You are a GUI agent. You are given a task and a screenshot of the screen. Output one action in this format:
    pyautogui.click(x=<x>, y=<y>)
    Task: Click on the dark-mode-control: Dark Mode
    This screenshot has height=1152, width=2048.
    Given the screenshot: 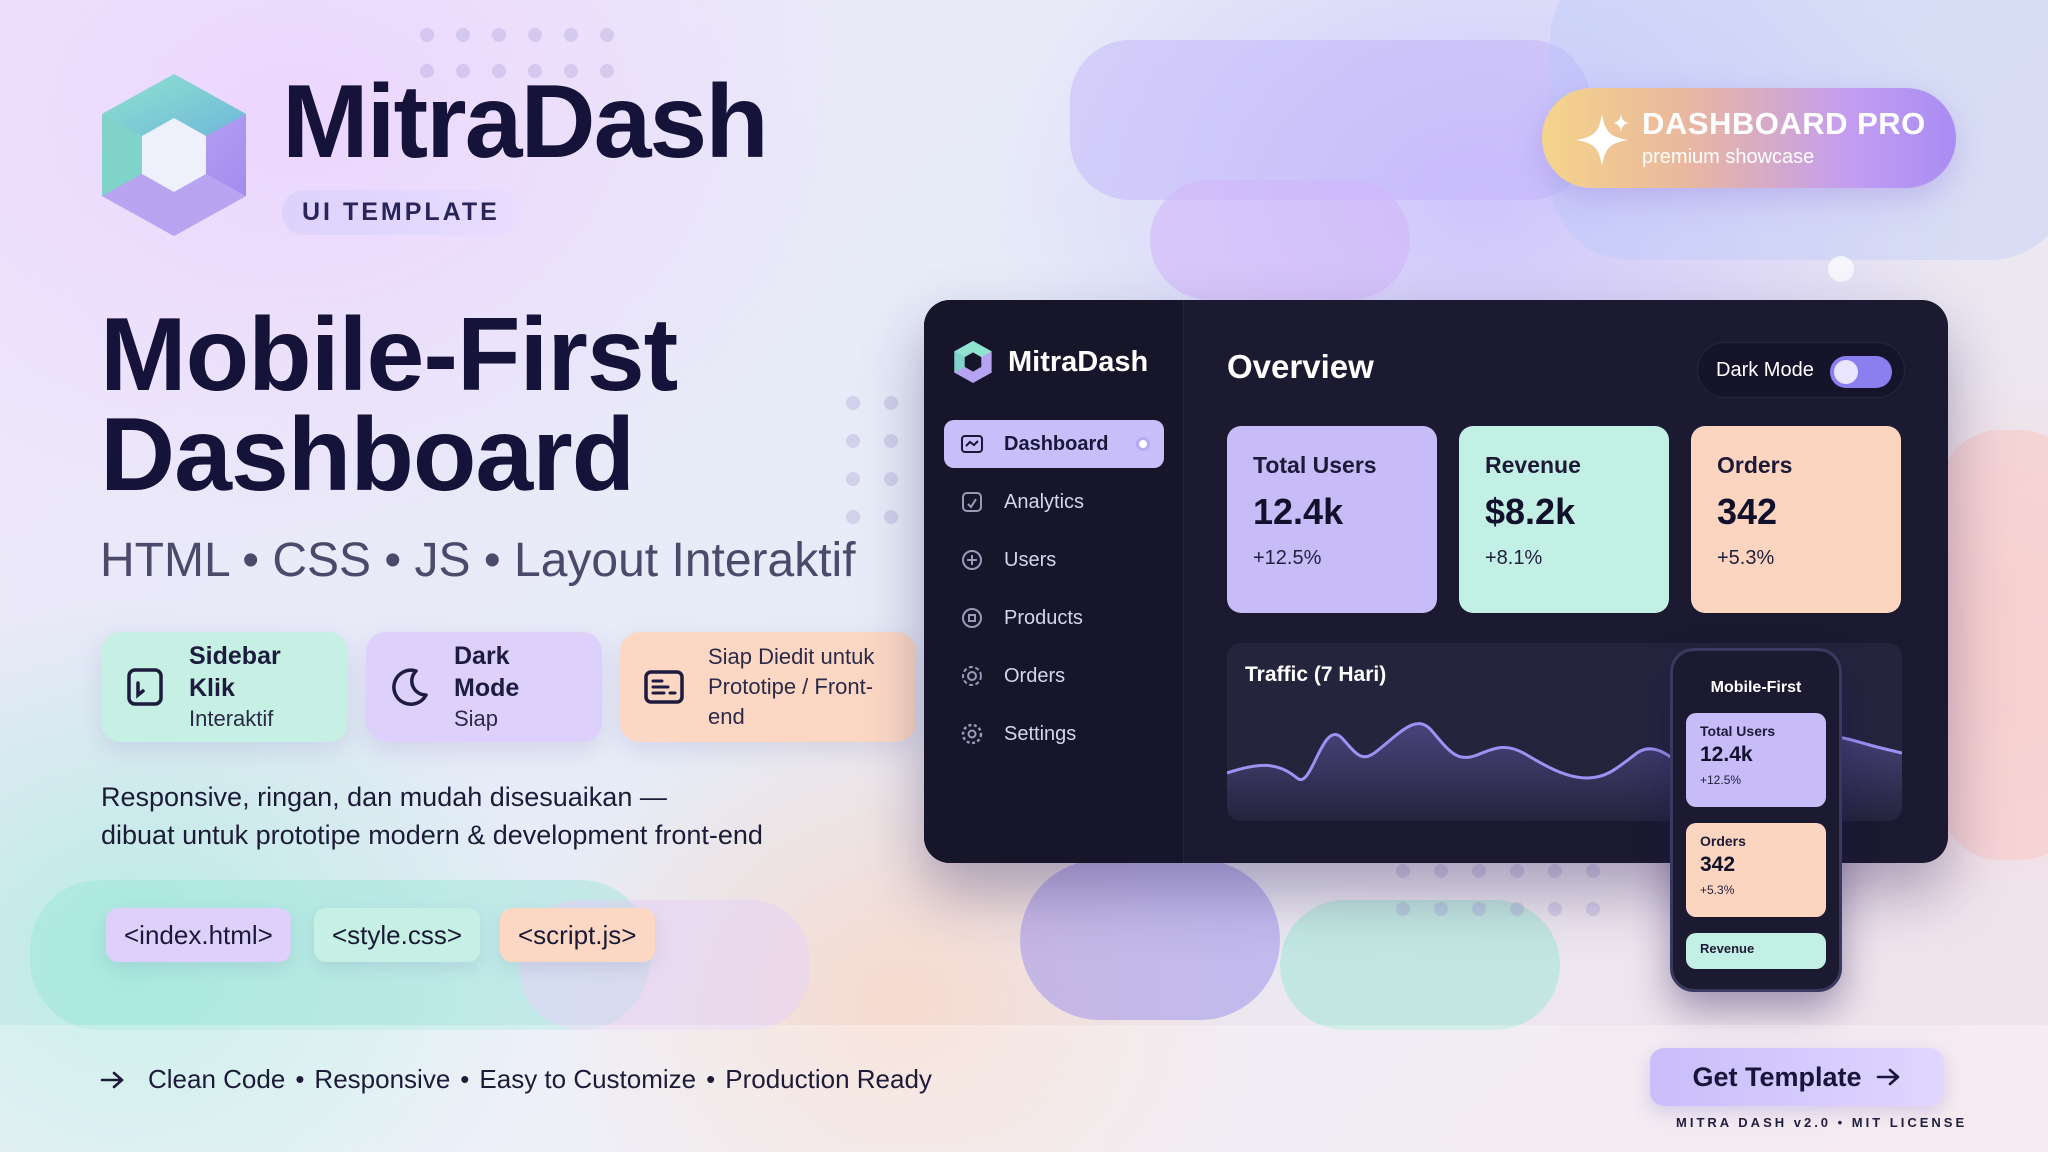 What is the action you would take?
    pyautogui.click(x=1801, y=370)
    